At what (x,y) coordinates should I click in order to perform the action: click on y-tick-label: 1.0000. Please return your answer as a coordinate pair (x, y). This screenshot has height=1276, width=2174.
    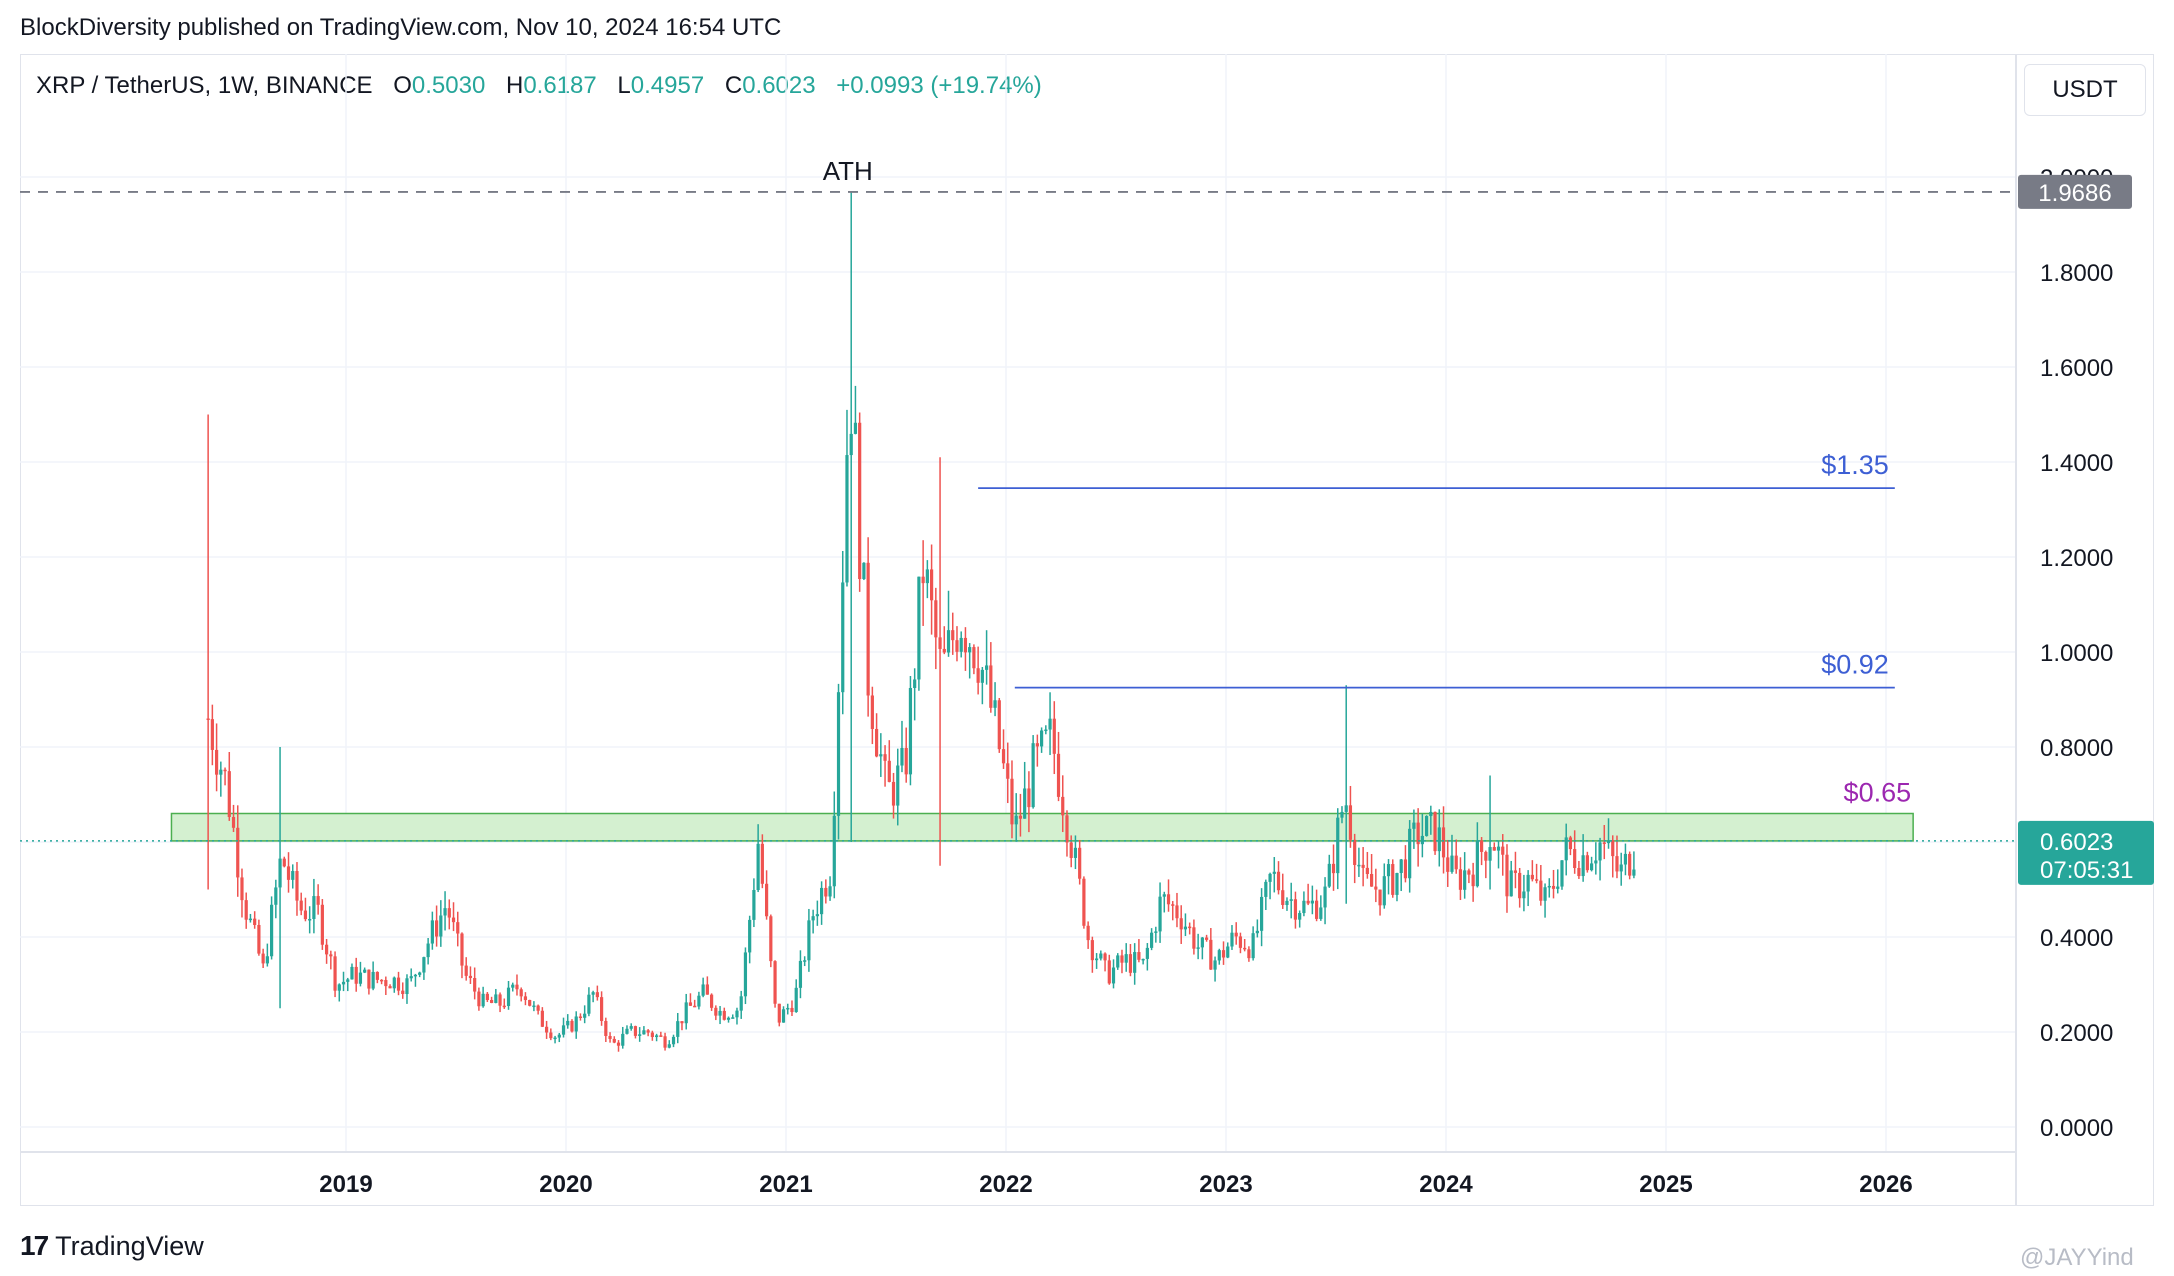
    Looking at the image, I should click on (2076, 653).